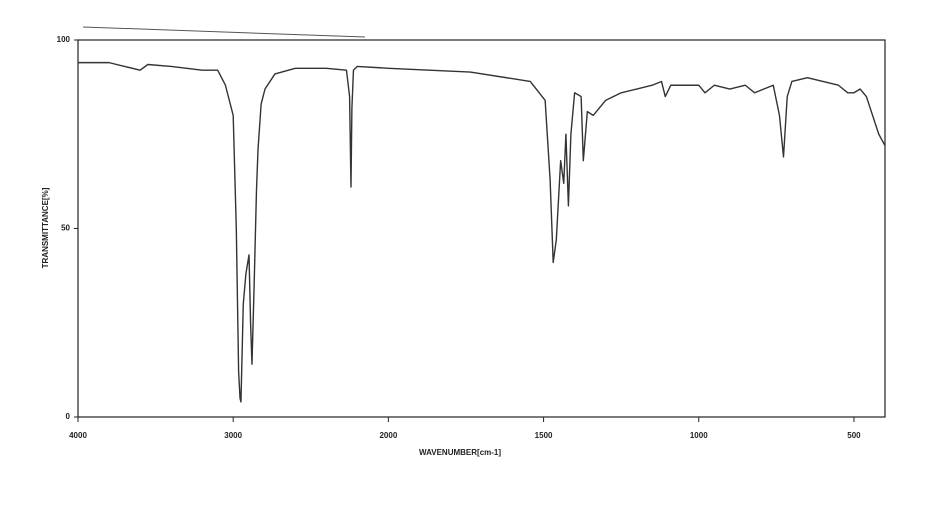 The image size is (934, 517). What do you see at coordinates (45, 227) in the screenshot?
I see `y-axis-label: TRANSMITTANCE[%]` at bounding box center [45, 227].